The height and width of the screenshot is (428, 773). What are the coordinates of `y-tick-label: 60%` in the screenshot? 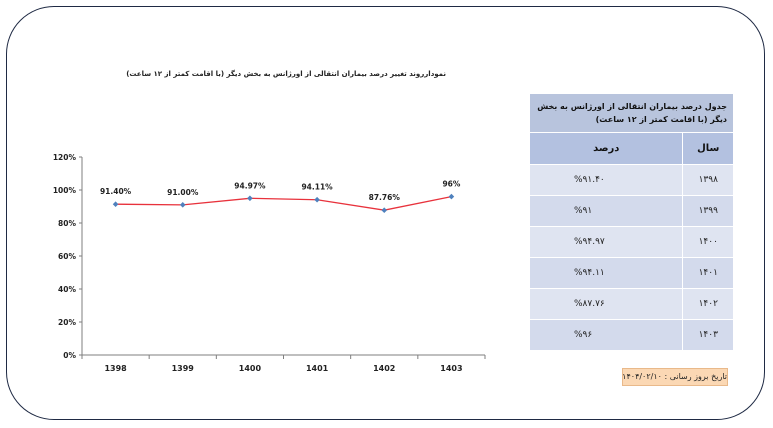 It's located at (67, 256).